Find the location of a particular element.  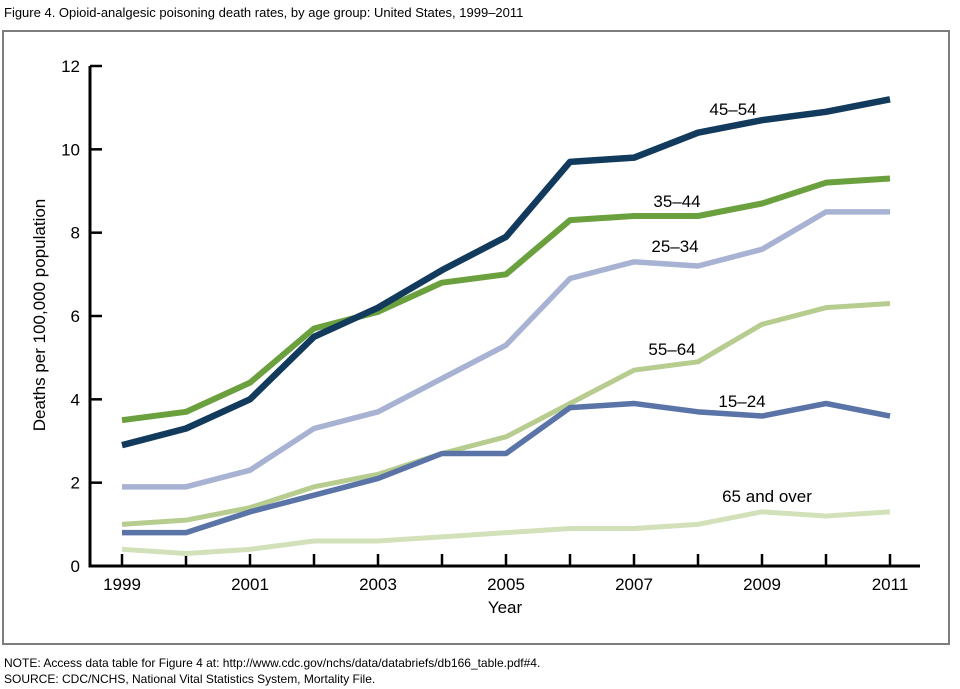

series-label-35-44: 35–44 is located at coordinates (677, 201).